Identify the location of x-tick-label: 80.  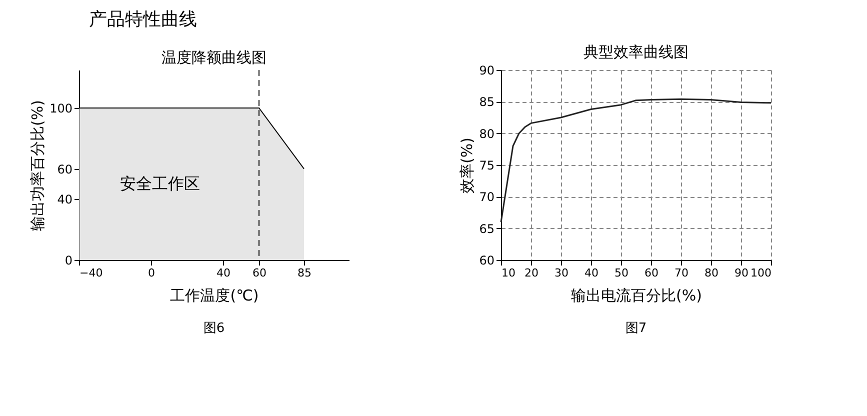
(711, 273).